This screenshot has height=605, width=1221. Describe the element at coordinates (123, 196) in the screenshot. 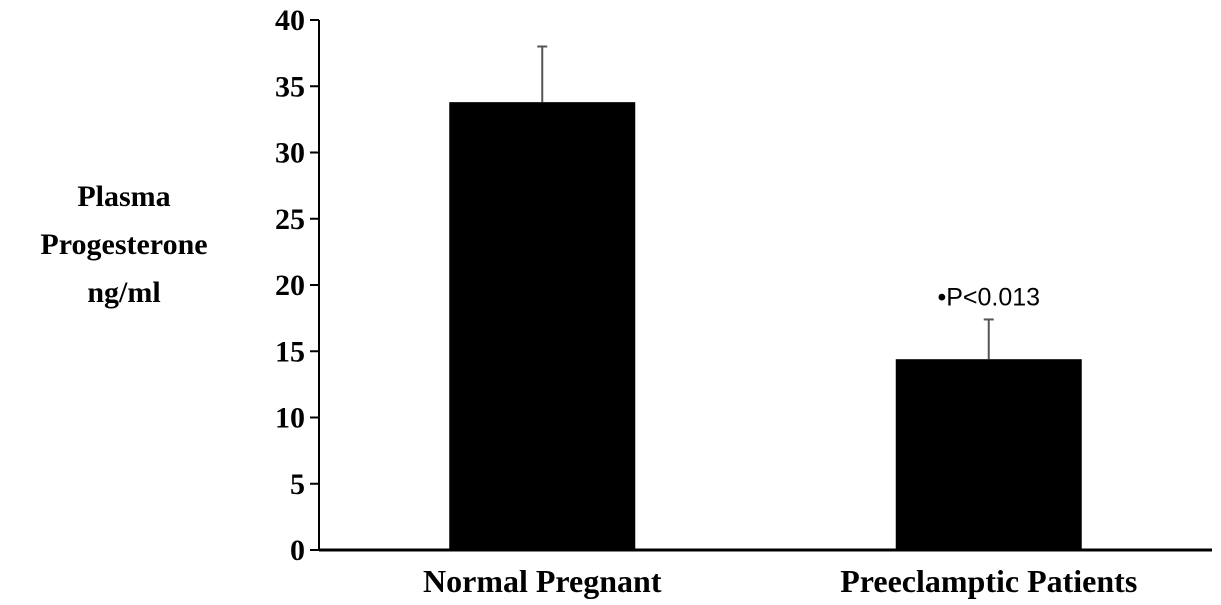

I see `y-axis-label-line-1: Plasma` at that location.